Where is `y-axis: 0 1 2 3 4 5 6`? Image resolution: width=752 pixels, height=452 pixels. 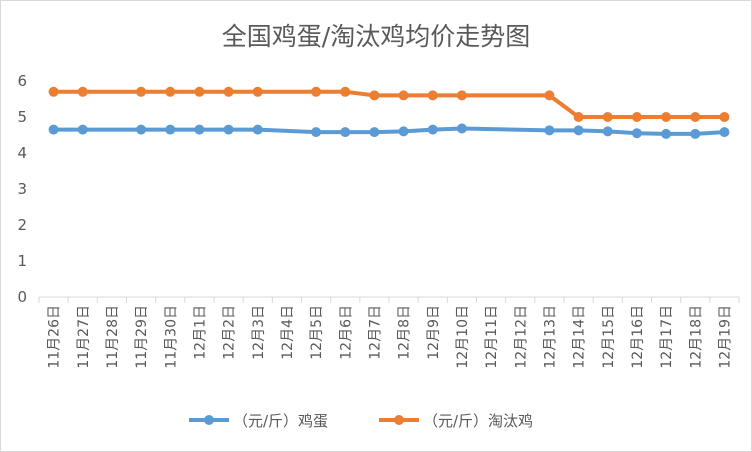 y-axis: 0 1 2 3 4 5 6 is located at coordinates (22, 189).